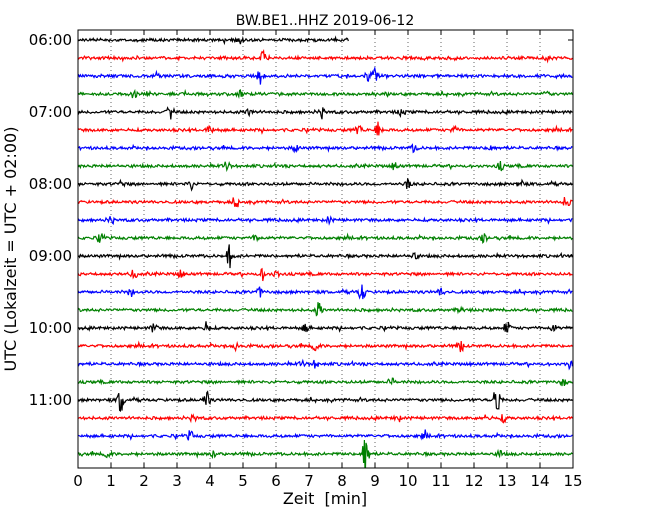  What do you see at coordinates (276, 481) in the screenshot?
I see `x-tick-label: 6` at bounding box center [276, 481].